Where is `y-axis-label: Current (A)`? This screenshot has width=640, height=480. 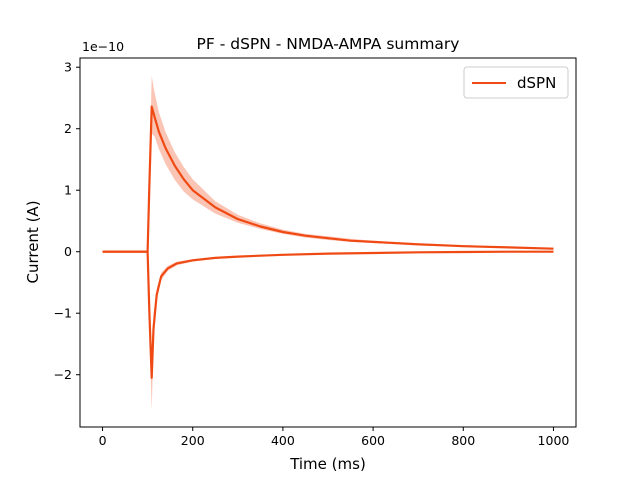
y-axis-label: Current (A) is located at coordinates (33, 241).